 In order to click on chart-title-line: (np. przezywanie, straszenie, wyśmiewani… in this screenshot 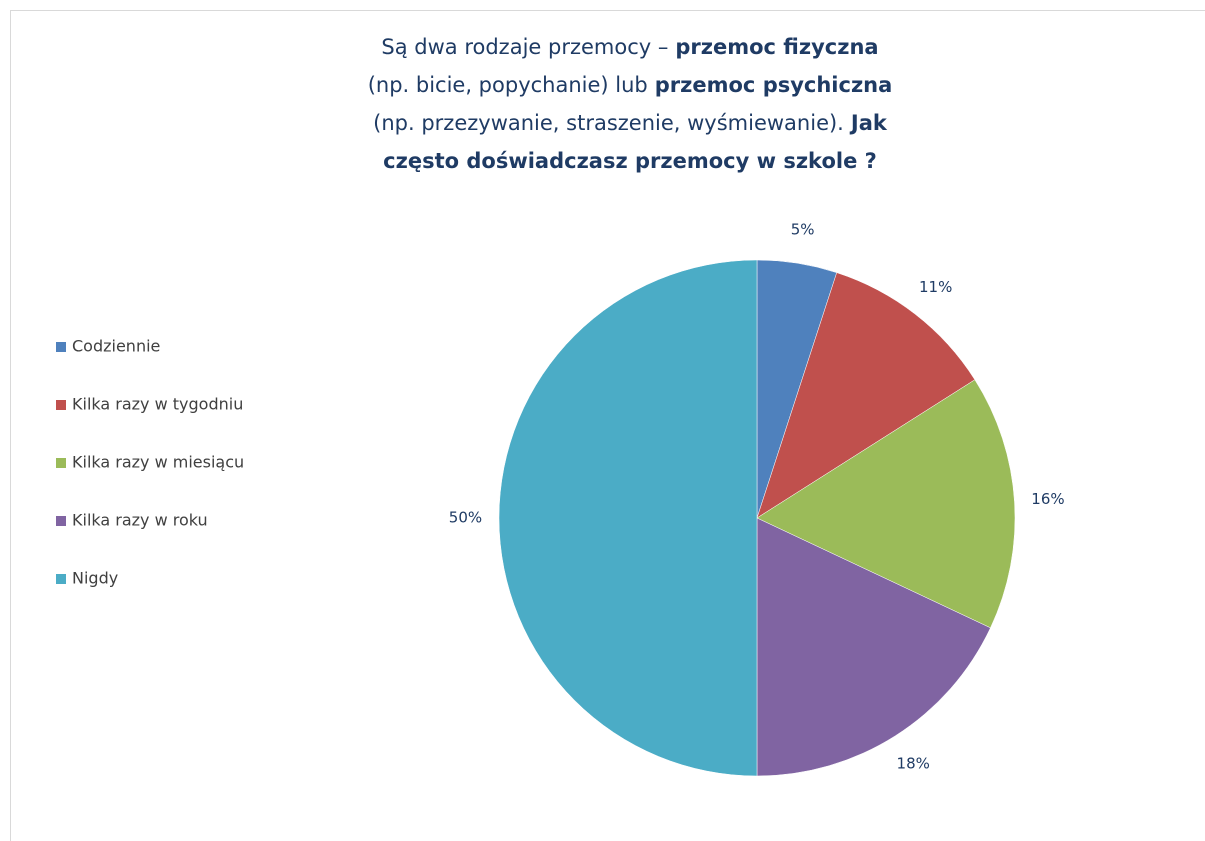, I will do `click(630, 123)`.